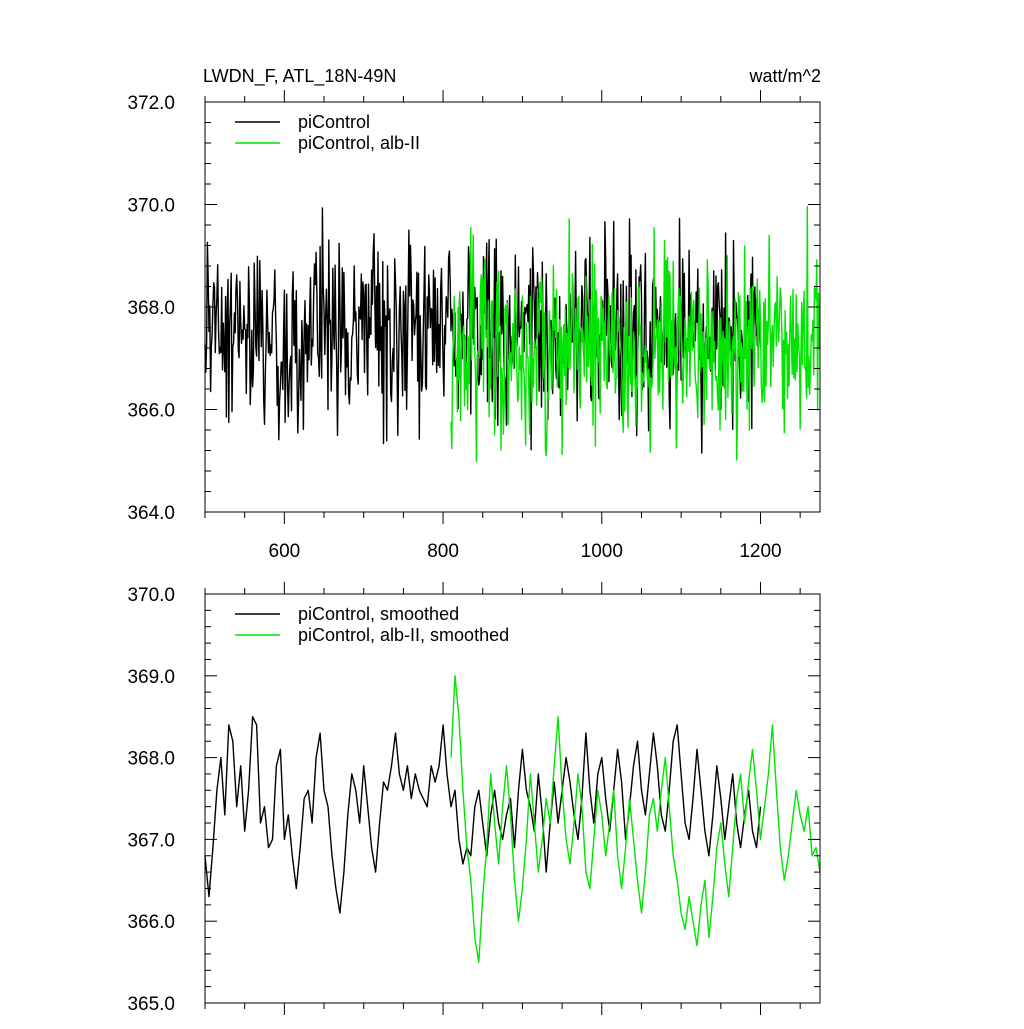 This screenshot has height=1029, width=1024. Describe the element at coordinates (403, 635) in the screenshot. I see `legend-label: piControl, alb-II, smoothed` at that location.